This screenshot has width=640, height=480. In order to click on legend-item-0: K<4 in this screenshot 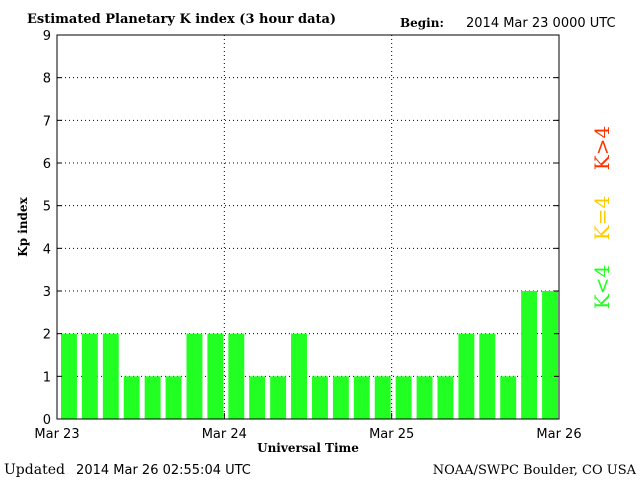, I will do `click(602, 287)`.